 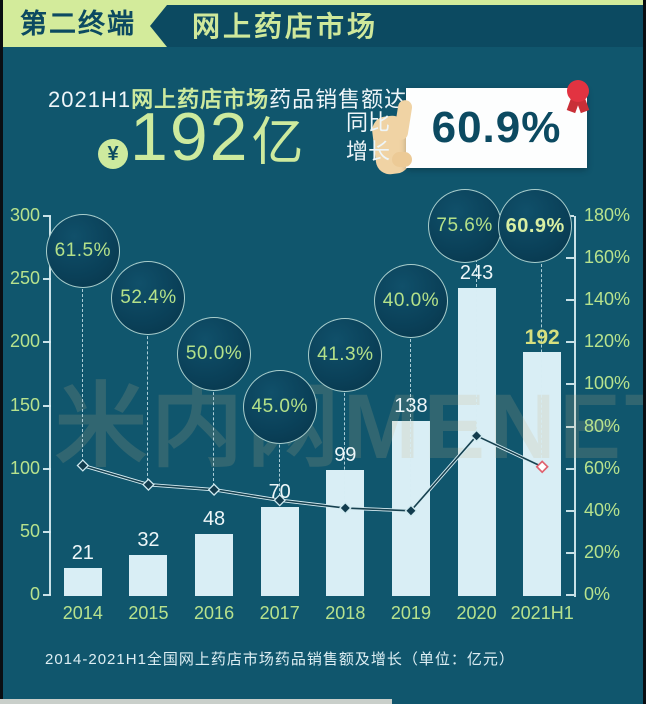 I want to click on yuan-currency-icon: ¥, so click(x=113, y=154).